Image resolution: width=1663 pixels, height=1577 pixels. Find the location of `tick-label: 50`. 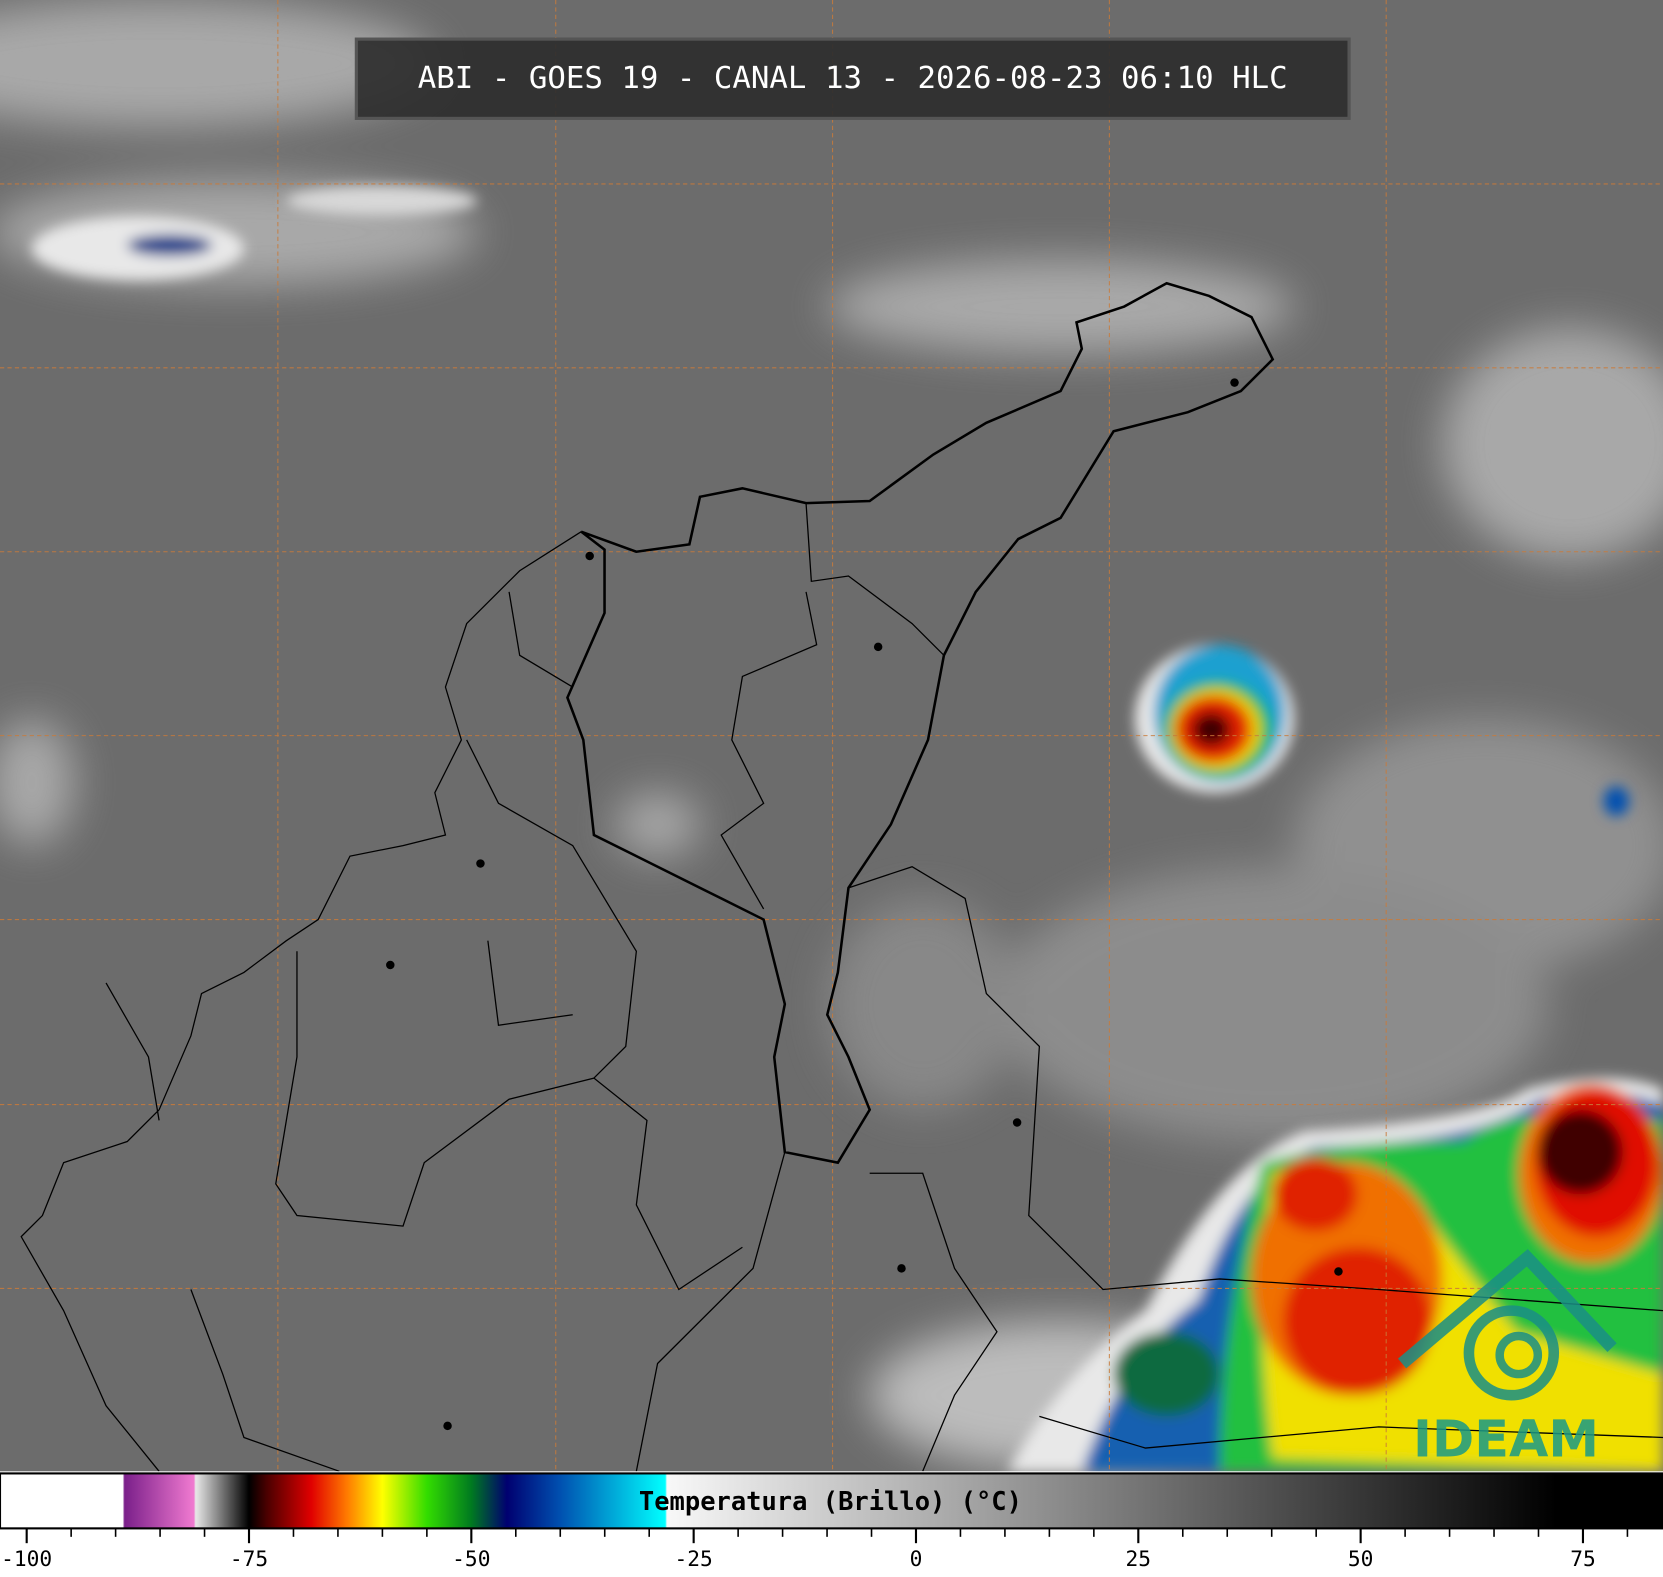

tick-label: 50 is located at coordinates (1361, 1558).